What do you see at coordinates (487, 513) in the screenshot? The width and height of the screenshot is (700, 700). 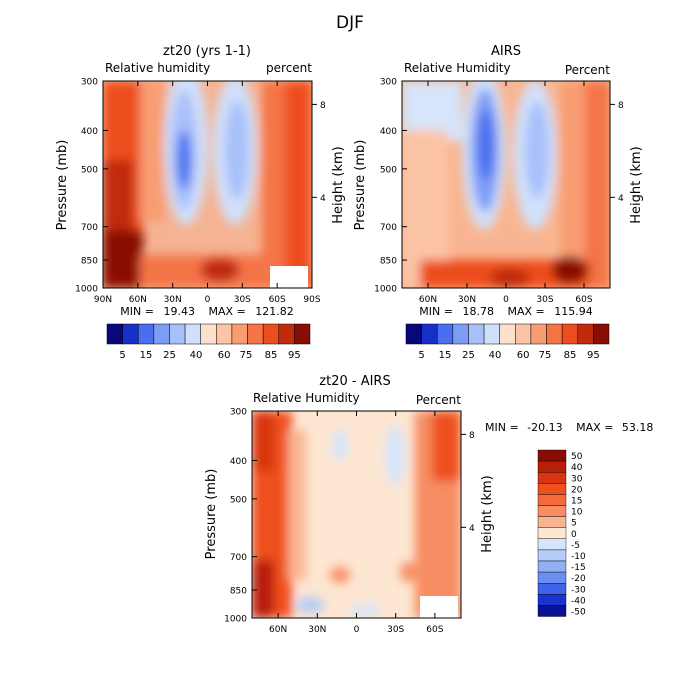 I see `diff-y2label: Height (km)` at bounding box center [487, 513].